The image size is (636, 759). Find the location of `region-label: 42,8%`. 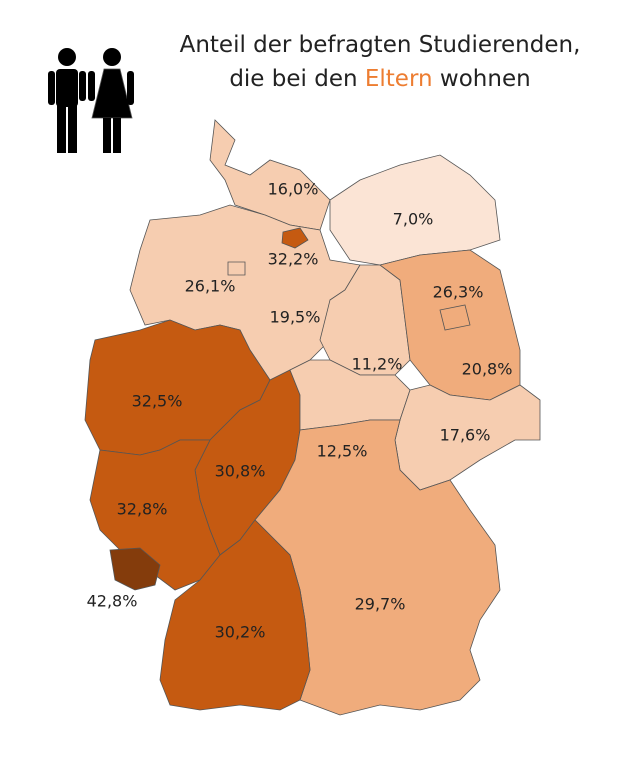

region-label: 42,8% is located at coordinates (112, 601).